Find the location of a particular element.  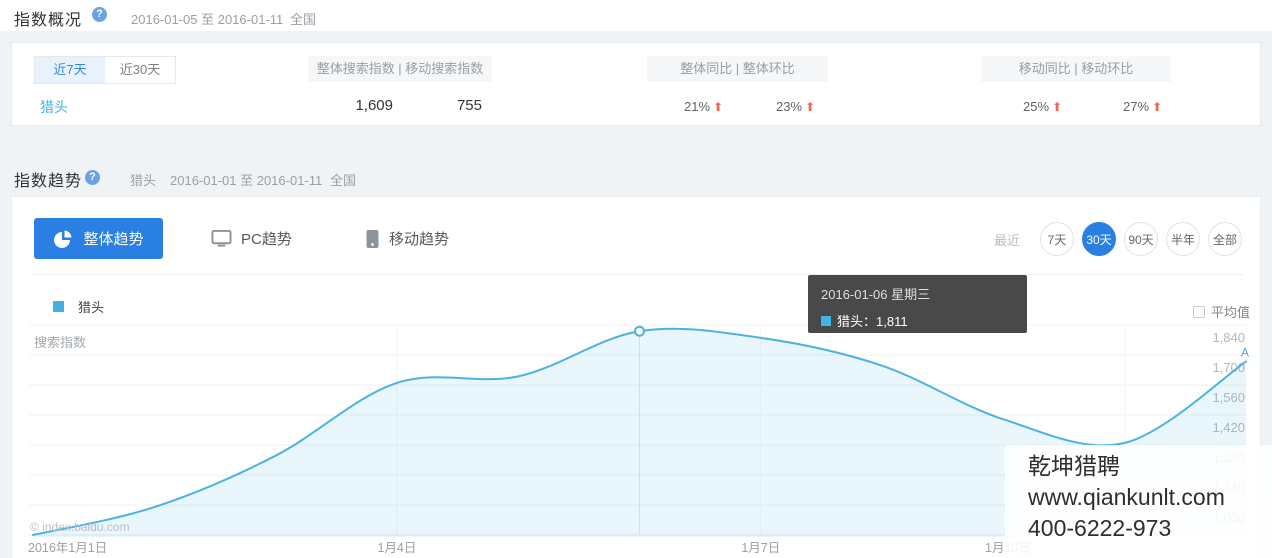

overall-compare-header: 整体同比 | 整体环比 is located at coordinates (737, 69).